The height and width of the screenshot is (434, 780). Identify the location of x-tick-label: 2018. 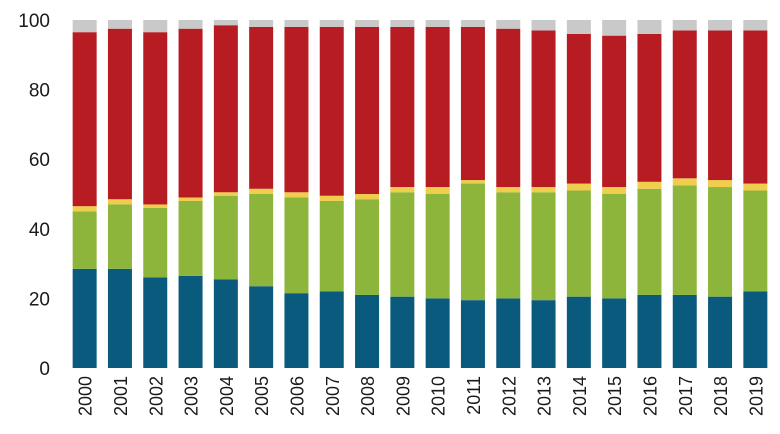
(721, 396).